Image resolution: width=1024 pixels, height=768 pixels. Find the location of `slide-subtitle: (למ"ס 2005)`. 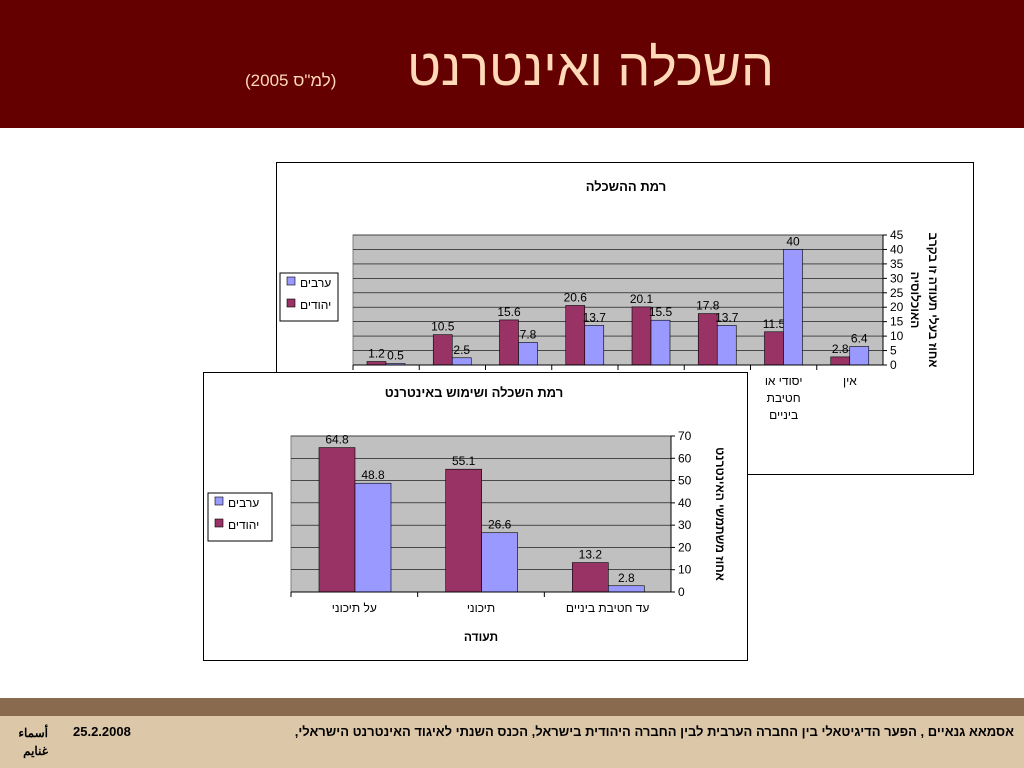

slide-subtitle: (למ"ס 2005) is located at coordinates (291, 80).